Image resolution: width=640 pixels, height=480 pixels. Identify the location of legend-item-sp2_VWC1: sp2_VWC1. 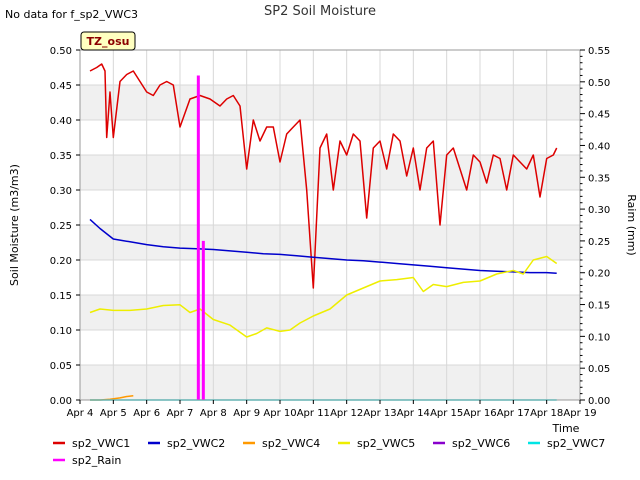
(91, 443).